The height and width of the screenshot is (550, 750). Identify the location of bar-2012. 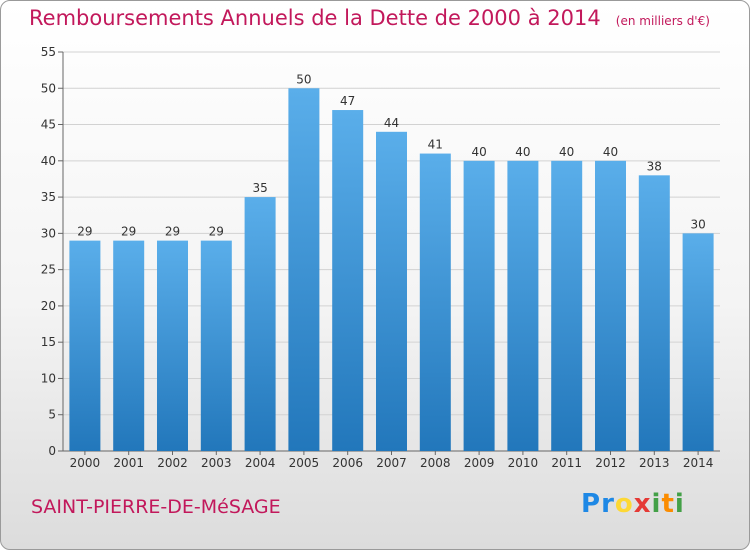
(610, 305).